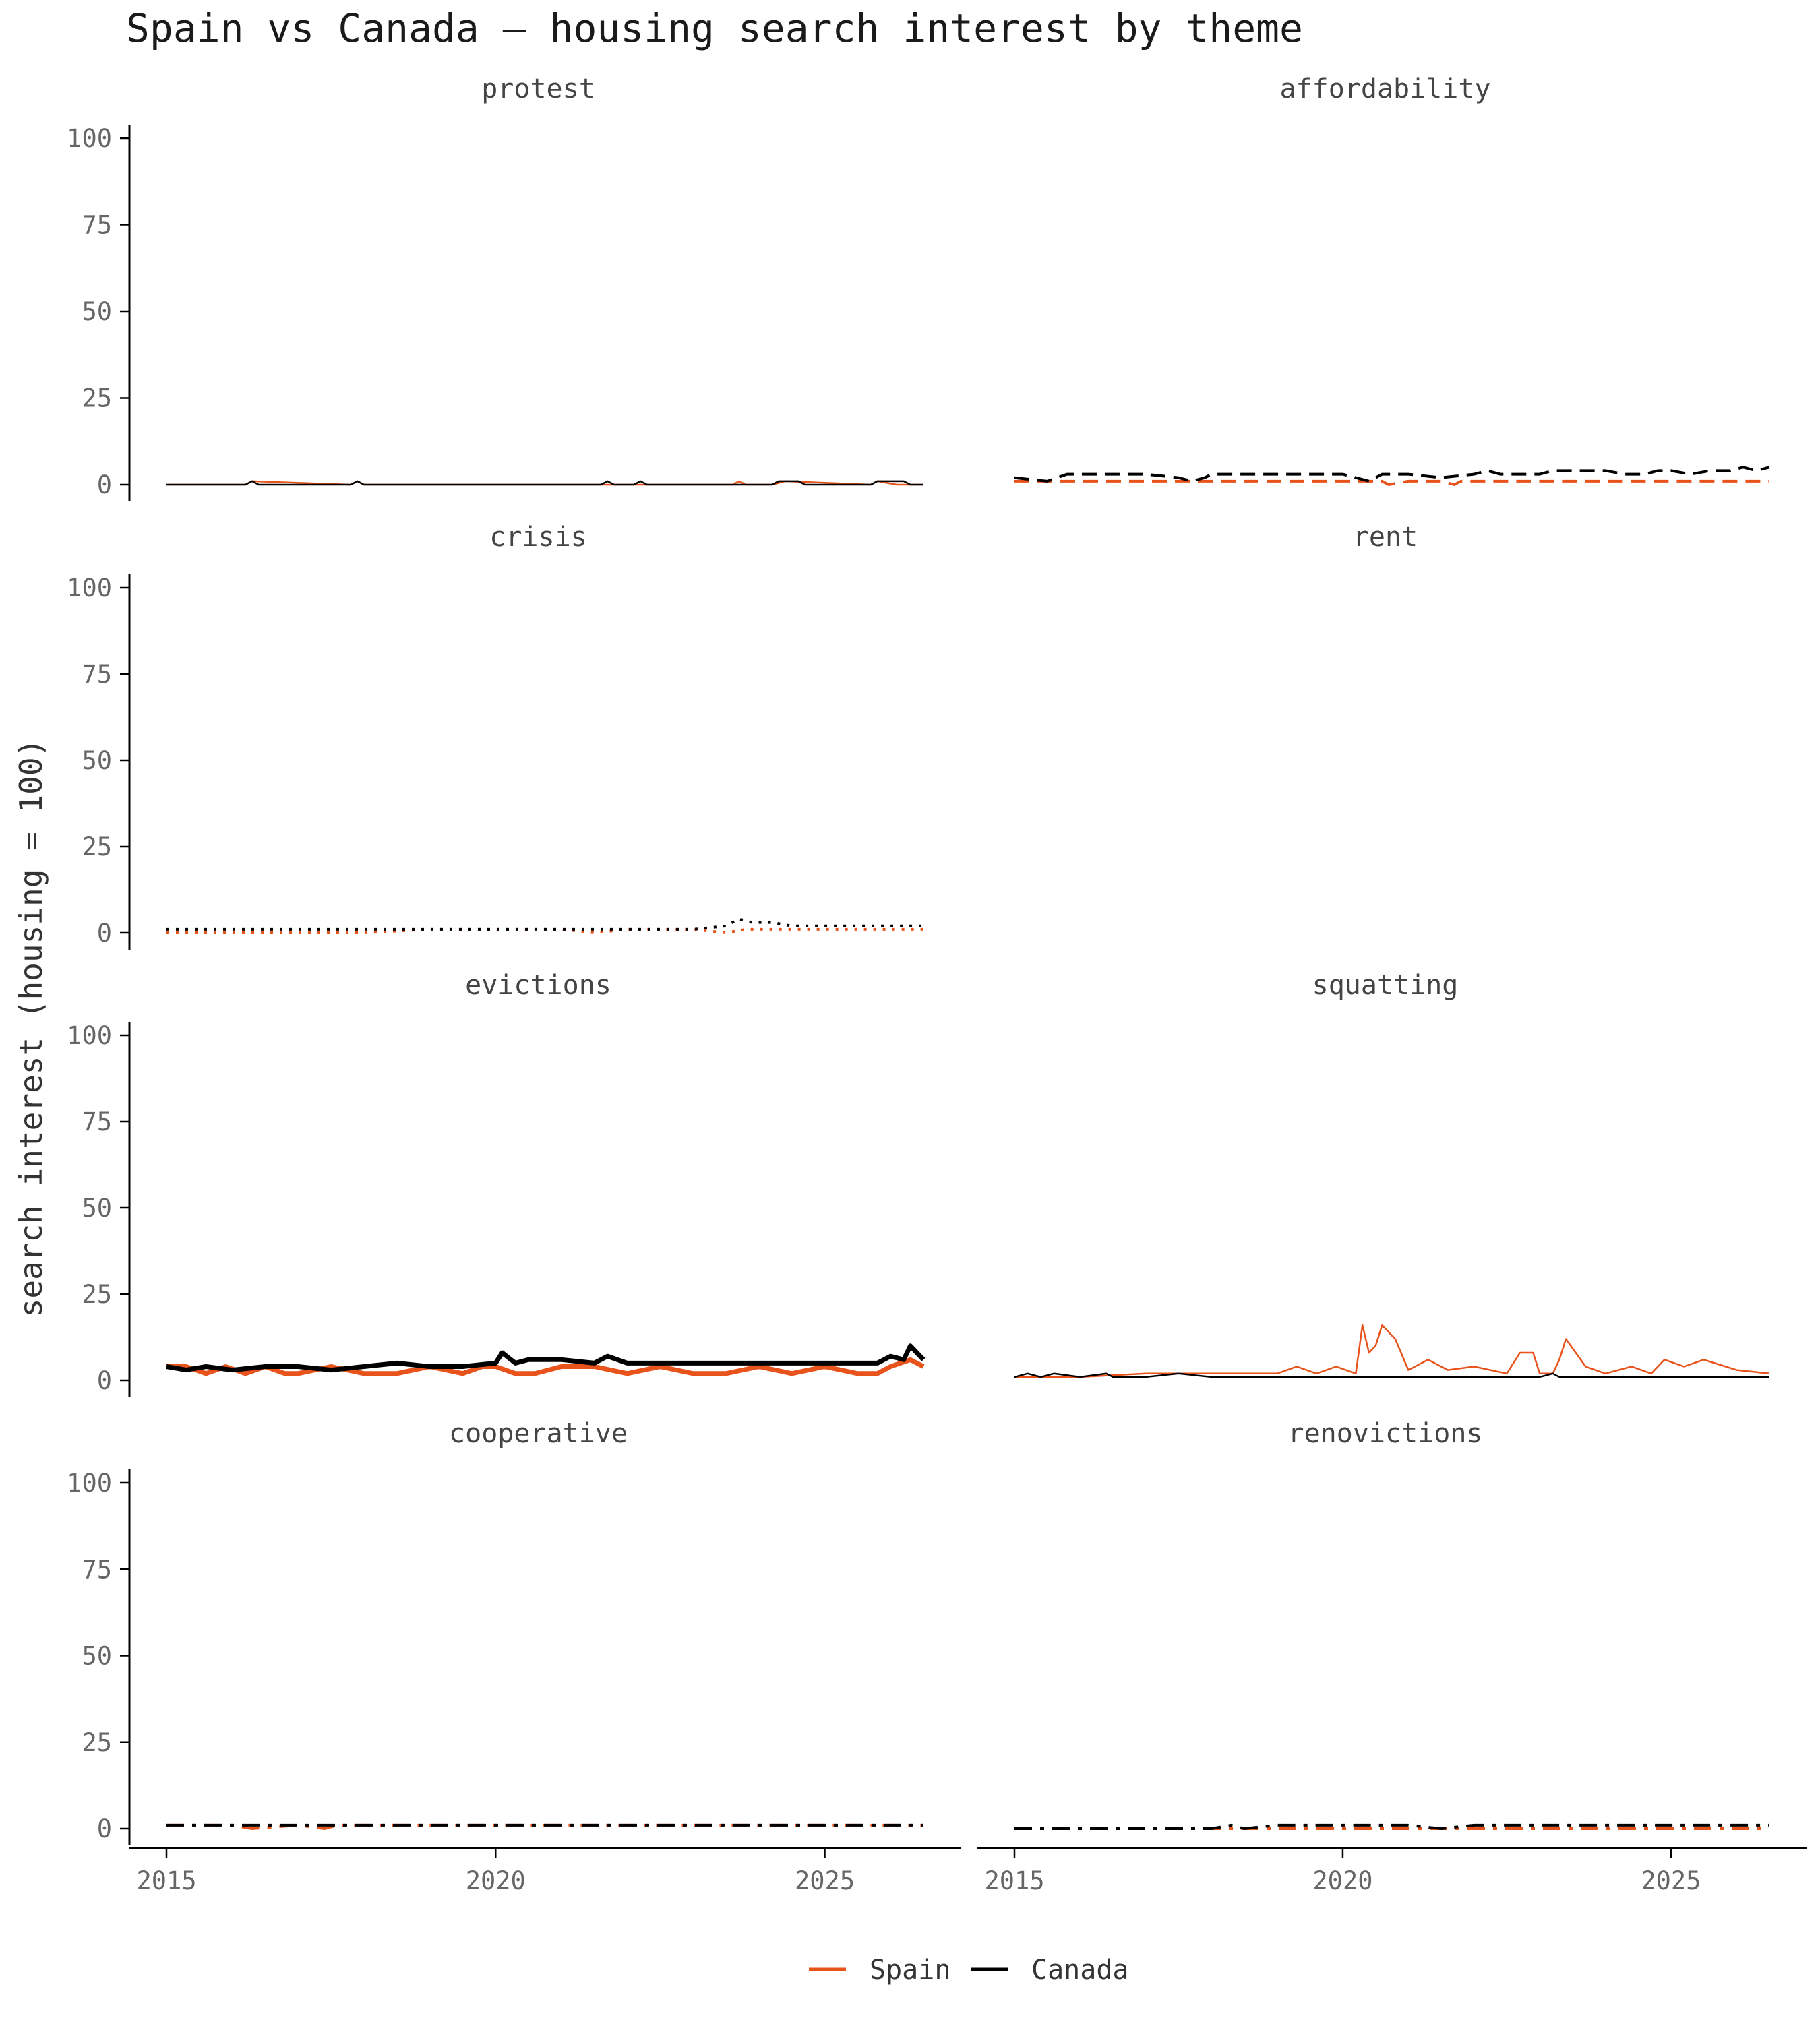 This screenshot has width=1820, height=2022. What do you see at coordinates (538, 537) in the screenshot?
I see `panel-title: crisis` at bounding box center [538, 537].